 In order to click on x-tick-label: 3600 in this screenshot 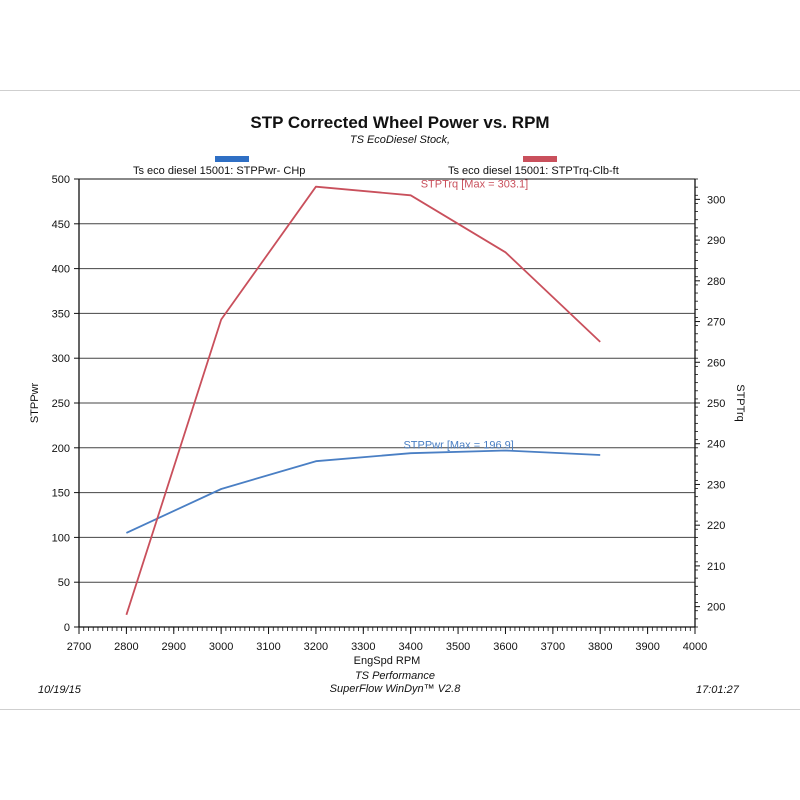, I will do `click(505, 647)`.